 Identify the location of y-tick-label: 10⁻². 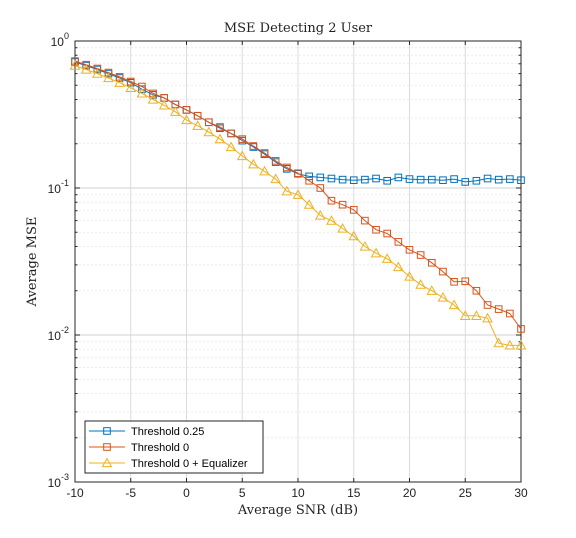
(58, 334).